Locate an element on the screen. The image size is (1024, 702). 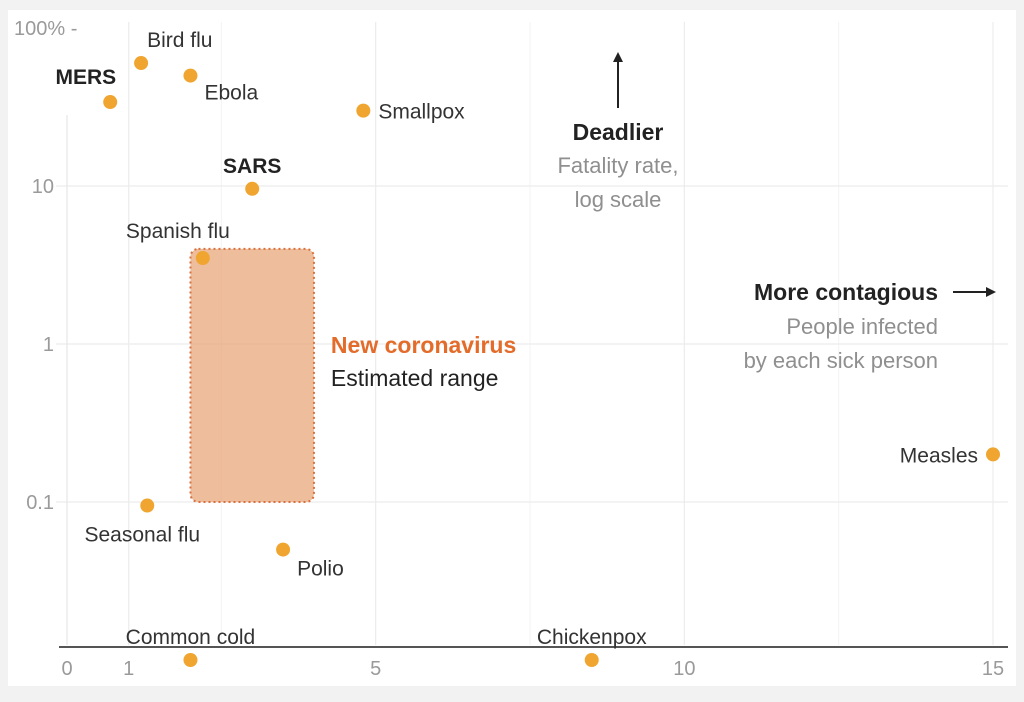
contagious-sub-1: by each sick person is located at coordinates (841, 360).